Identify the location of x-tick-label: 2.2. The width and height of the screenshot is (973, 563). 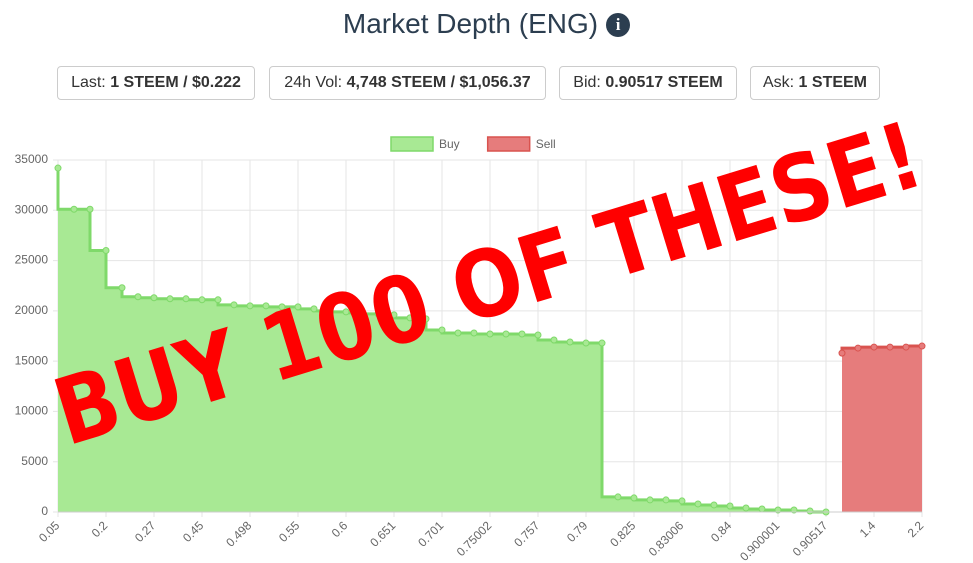
(916, 529).